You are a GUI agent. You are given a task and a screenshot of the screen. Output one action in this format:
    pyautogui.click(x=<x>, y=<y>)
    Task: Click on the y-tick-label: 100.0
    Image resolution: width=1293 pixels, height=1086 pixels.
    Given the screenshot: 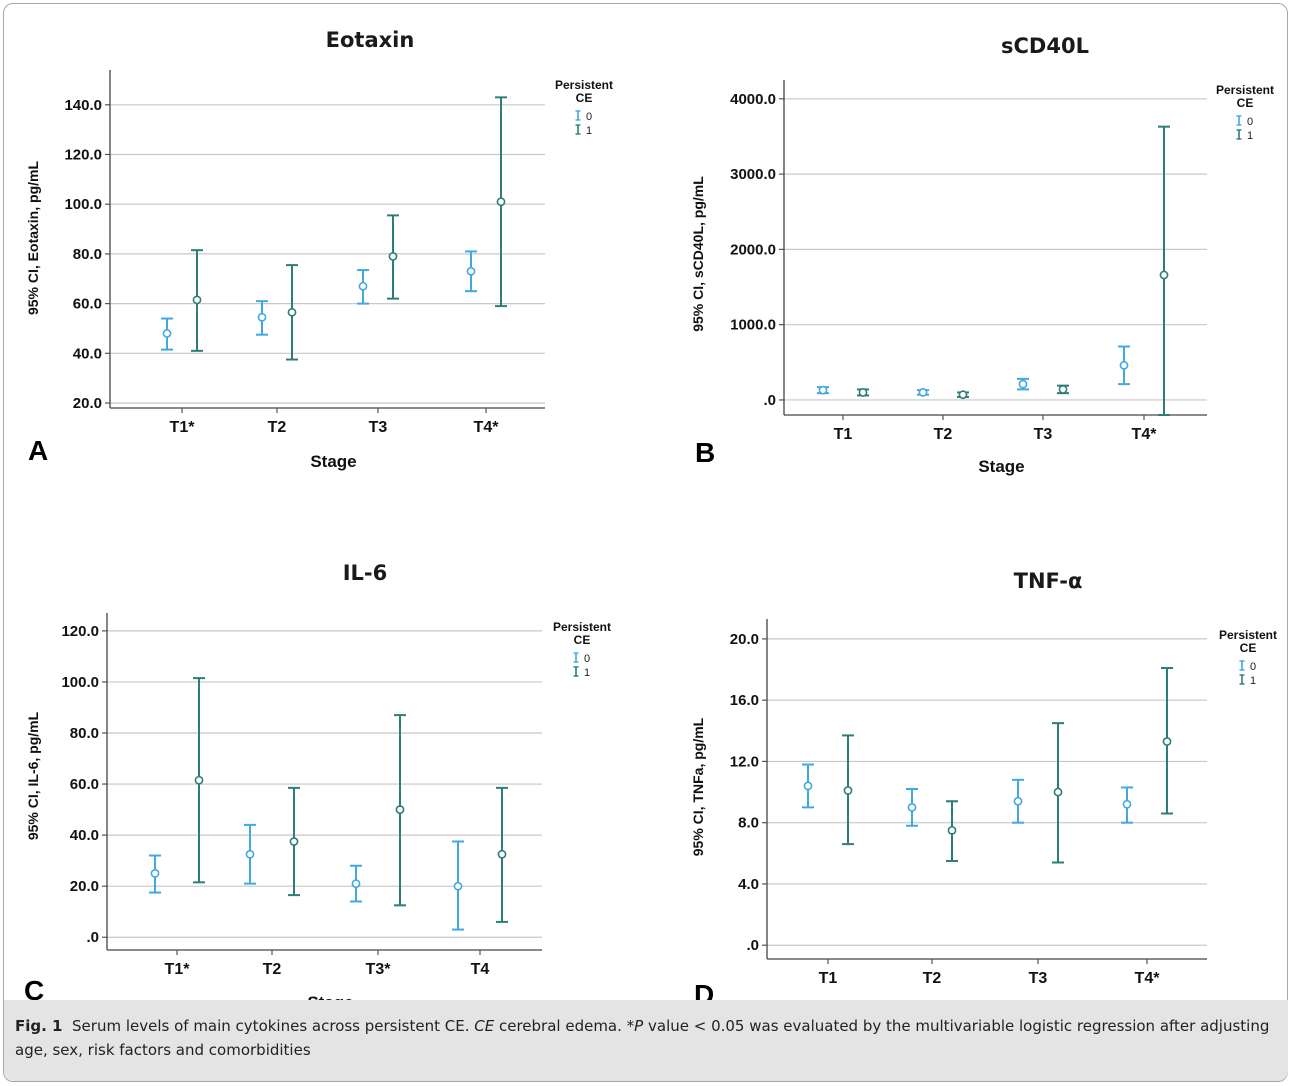 What is the action you would take?
    pyautogui.click(x=83, y=204)
    